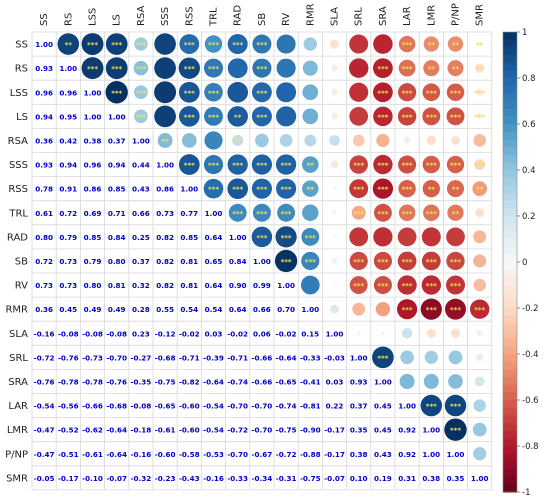  What do you see at coordinates (237, 333) in the screenshot?
I see `correlation-value: -0.02` at bounding box center [237, 333].